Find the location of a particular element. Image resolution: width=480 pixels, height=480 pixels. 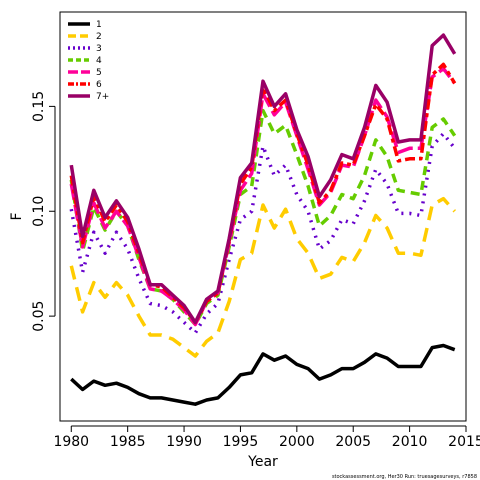

x-tick-label: 1990 is located at coordinates (184, 442).